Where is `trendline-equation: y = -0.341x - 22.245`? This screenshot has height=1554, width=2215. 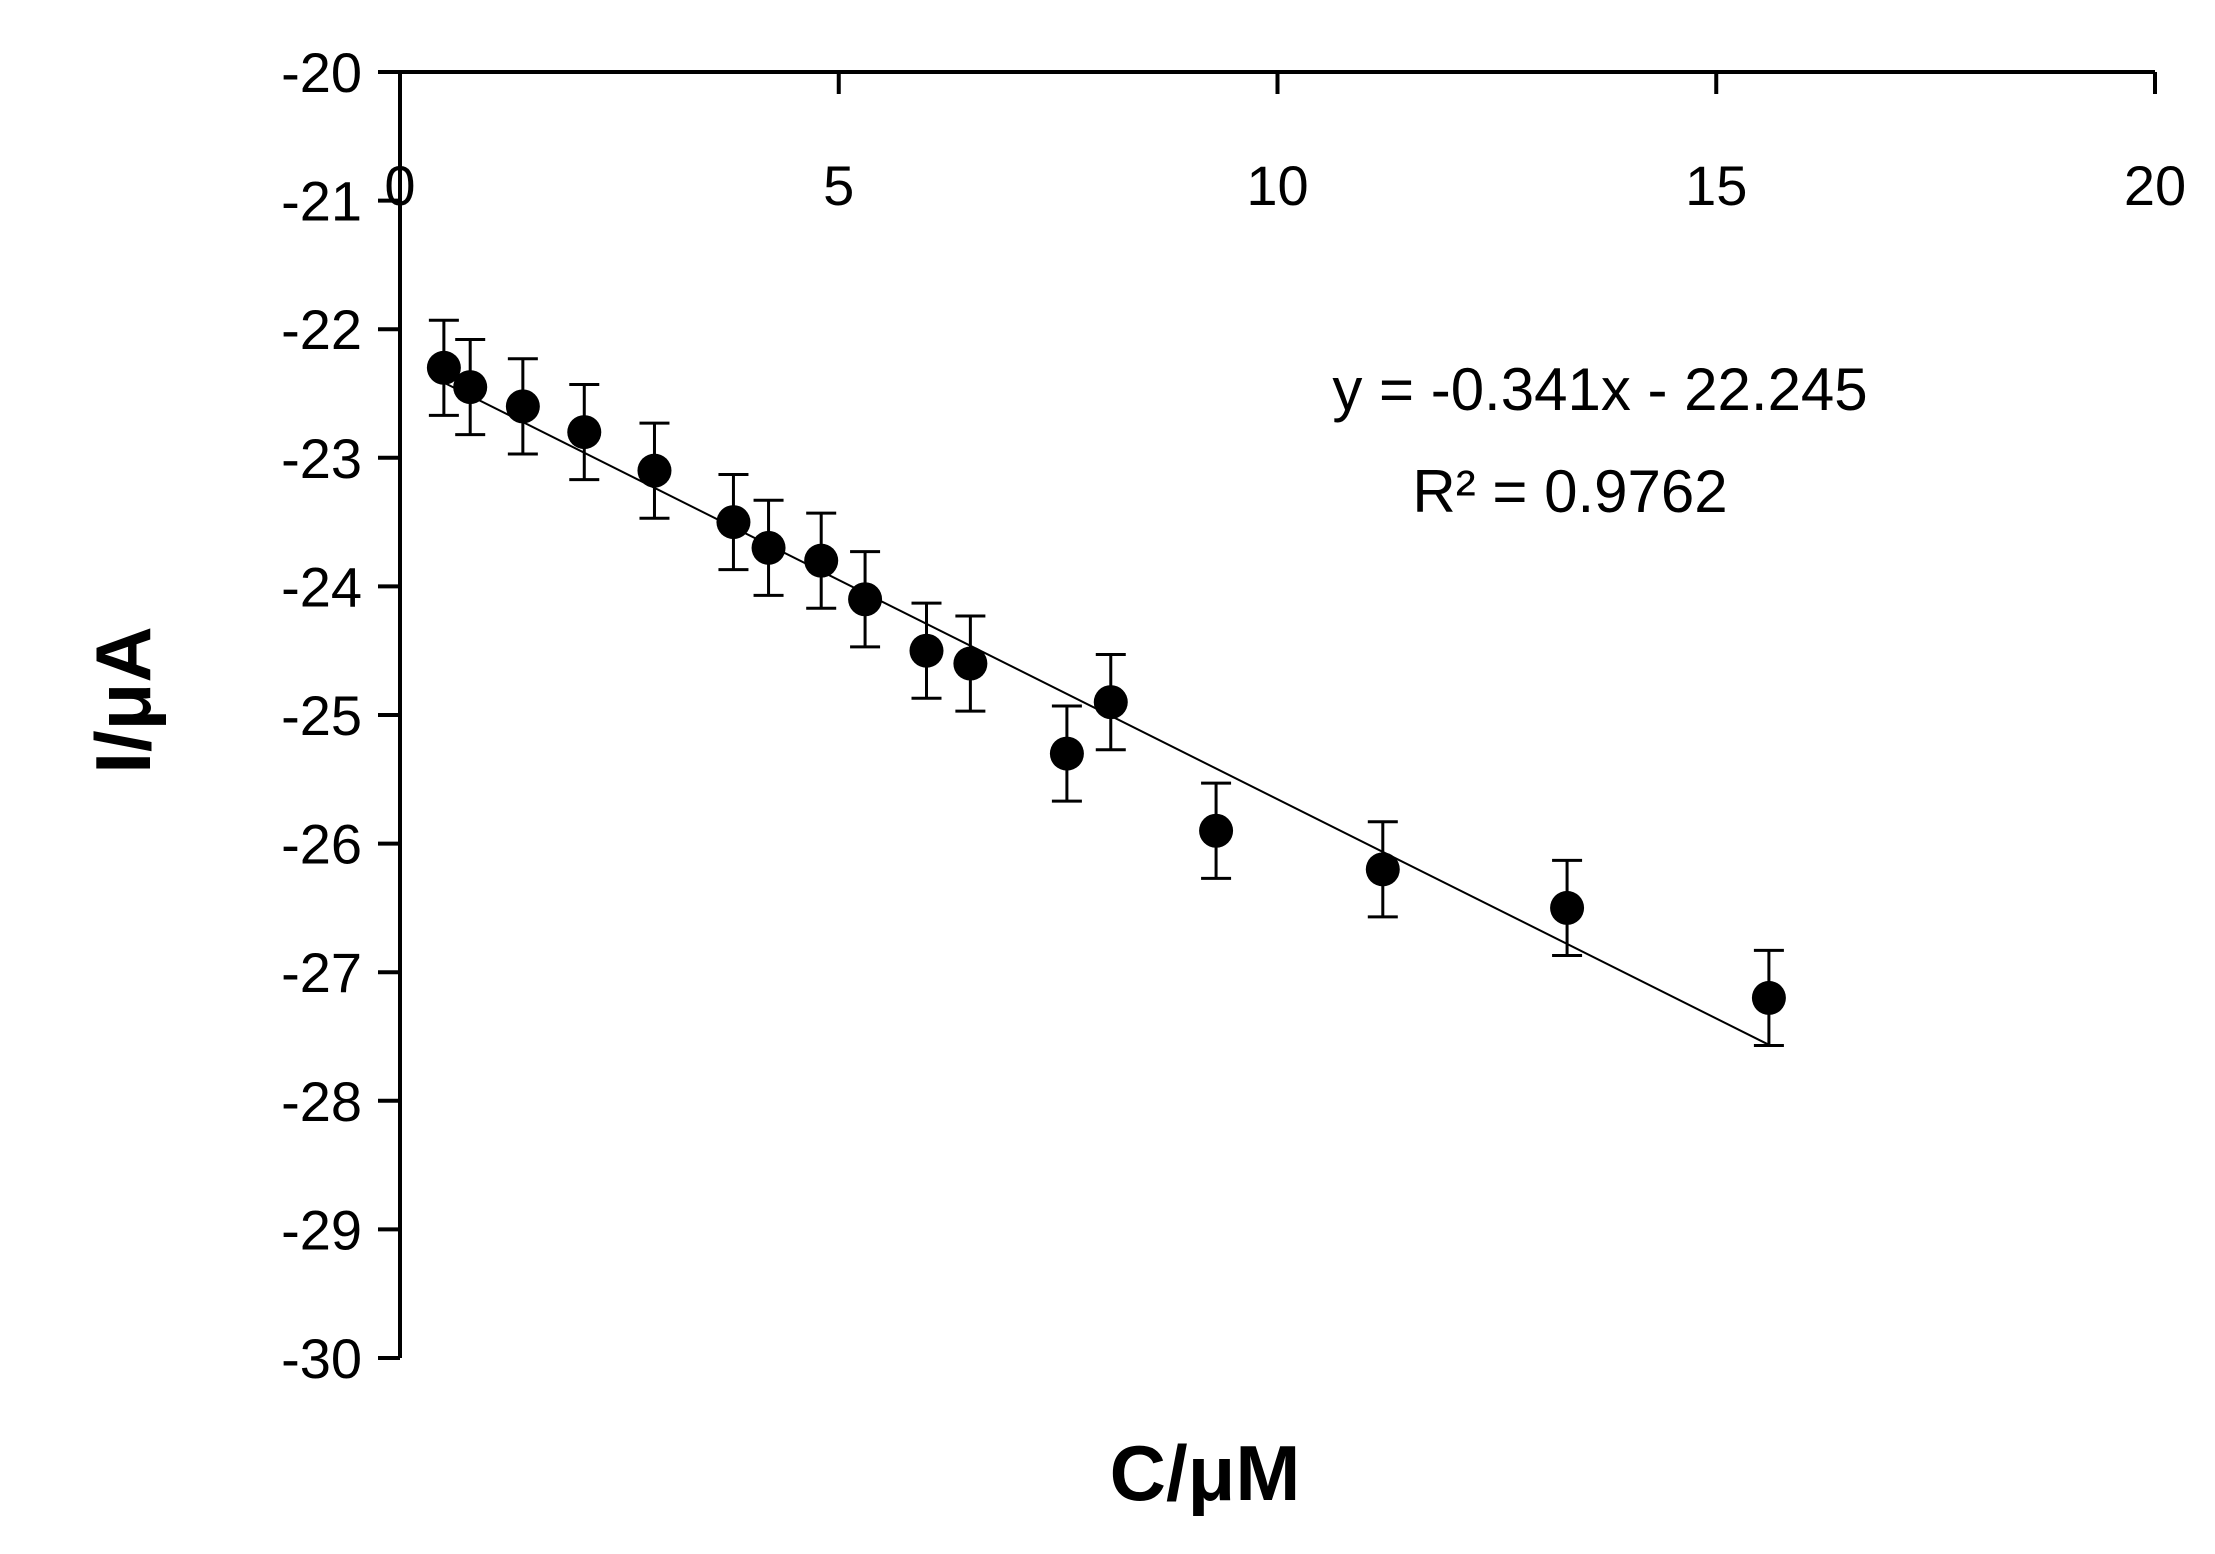 trendline-equation: y = -0.341x - 22.245 is located at coordinates (1599, 389).